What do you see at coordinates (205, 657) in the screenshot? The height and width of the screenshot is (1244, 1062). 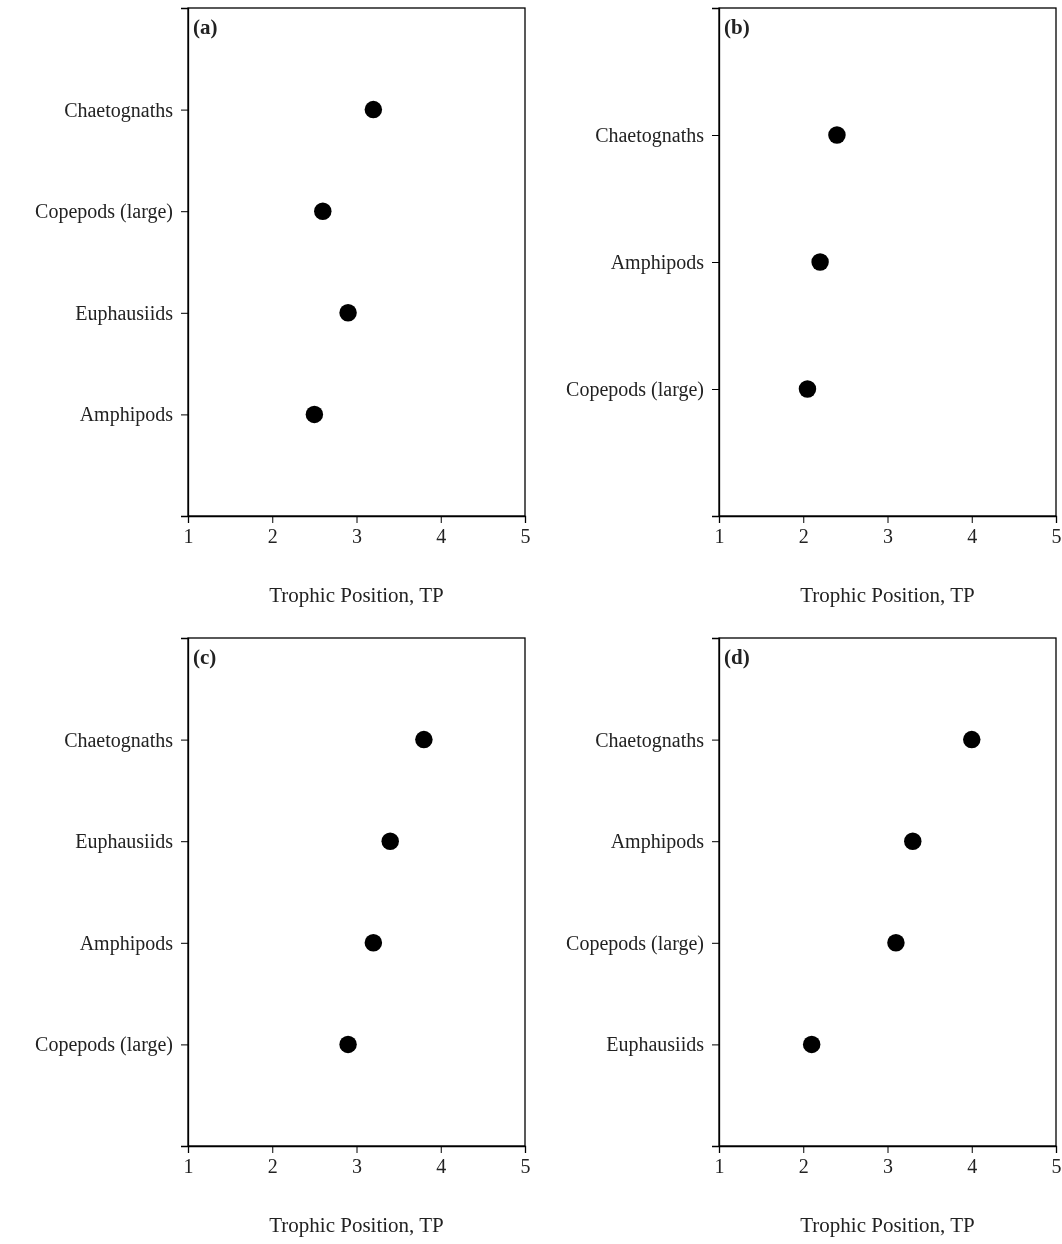 I see `chart-title: (c)` at bounding box center [205, 657].